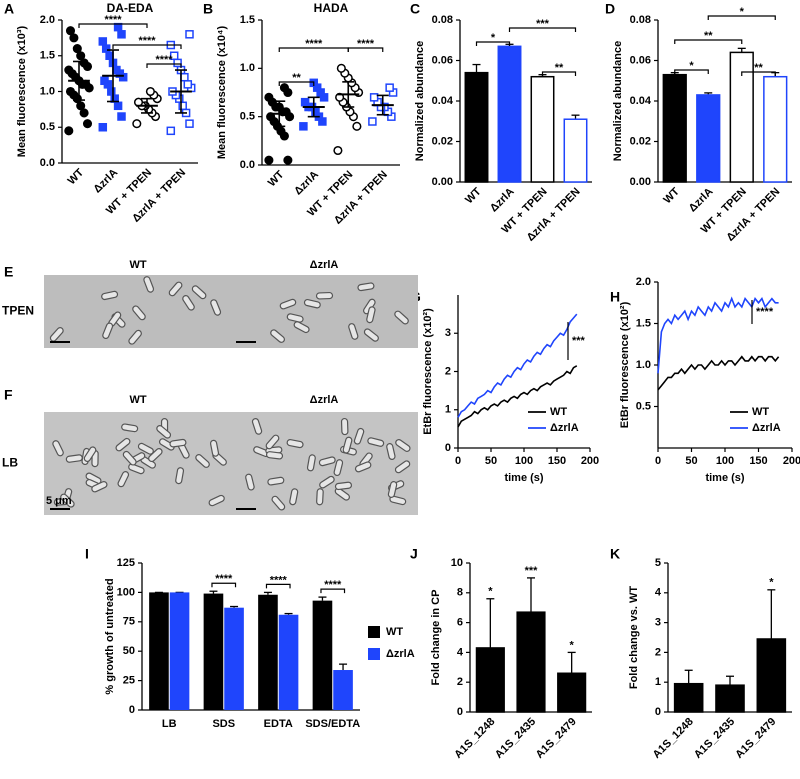  I want to click on x-tick-label: 150, so click(557, 461).